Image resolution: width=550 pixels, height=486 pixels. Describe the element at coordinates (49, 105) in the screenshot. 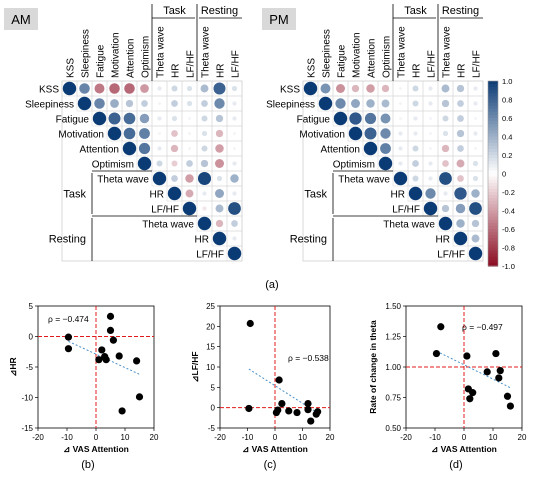

I see `heatmap-row-label: Sleepiness` at that location.